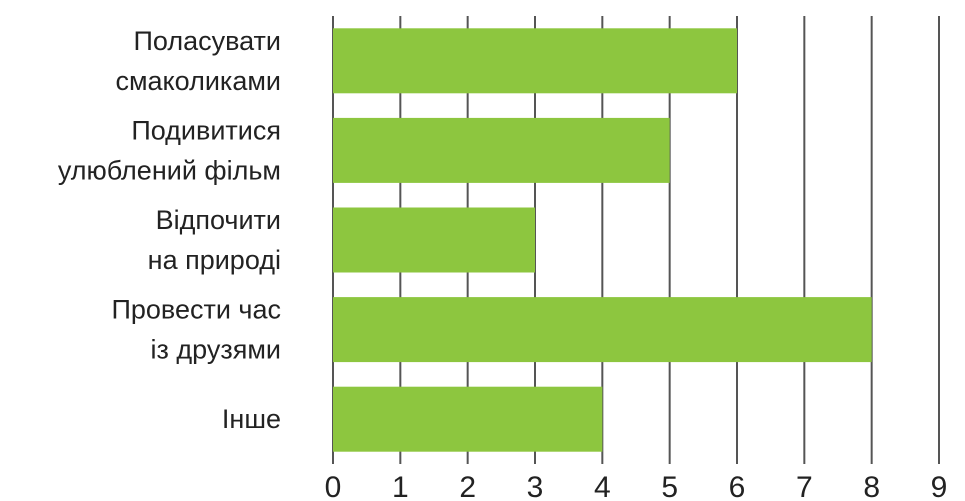  What do you see at coordinates (636, 486) in the screenshot?
I see `x-axis-tick-labels: 0 1 2 3 4 5 6 7 8 9` at bounding box center [636, 486].